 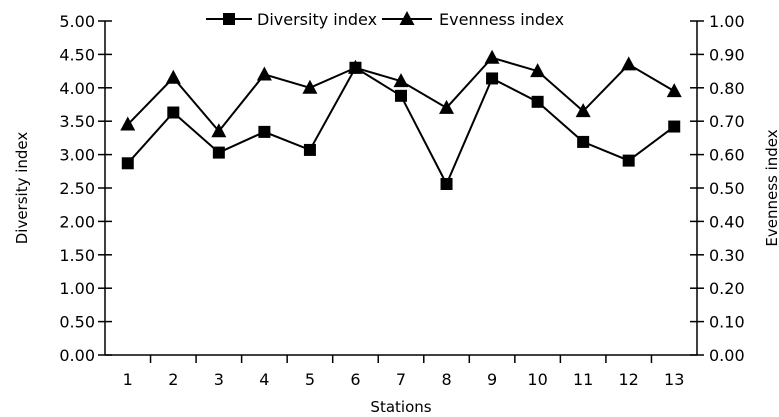 I want to click on y2-tick-label: 0.30, so click(x=727, y=255).